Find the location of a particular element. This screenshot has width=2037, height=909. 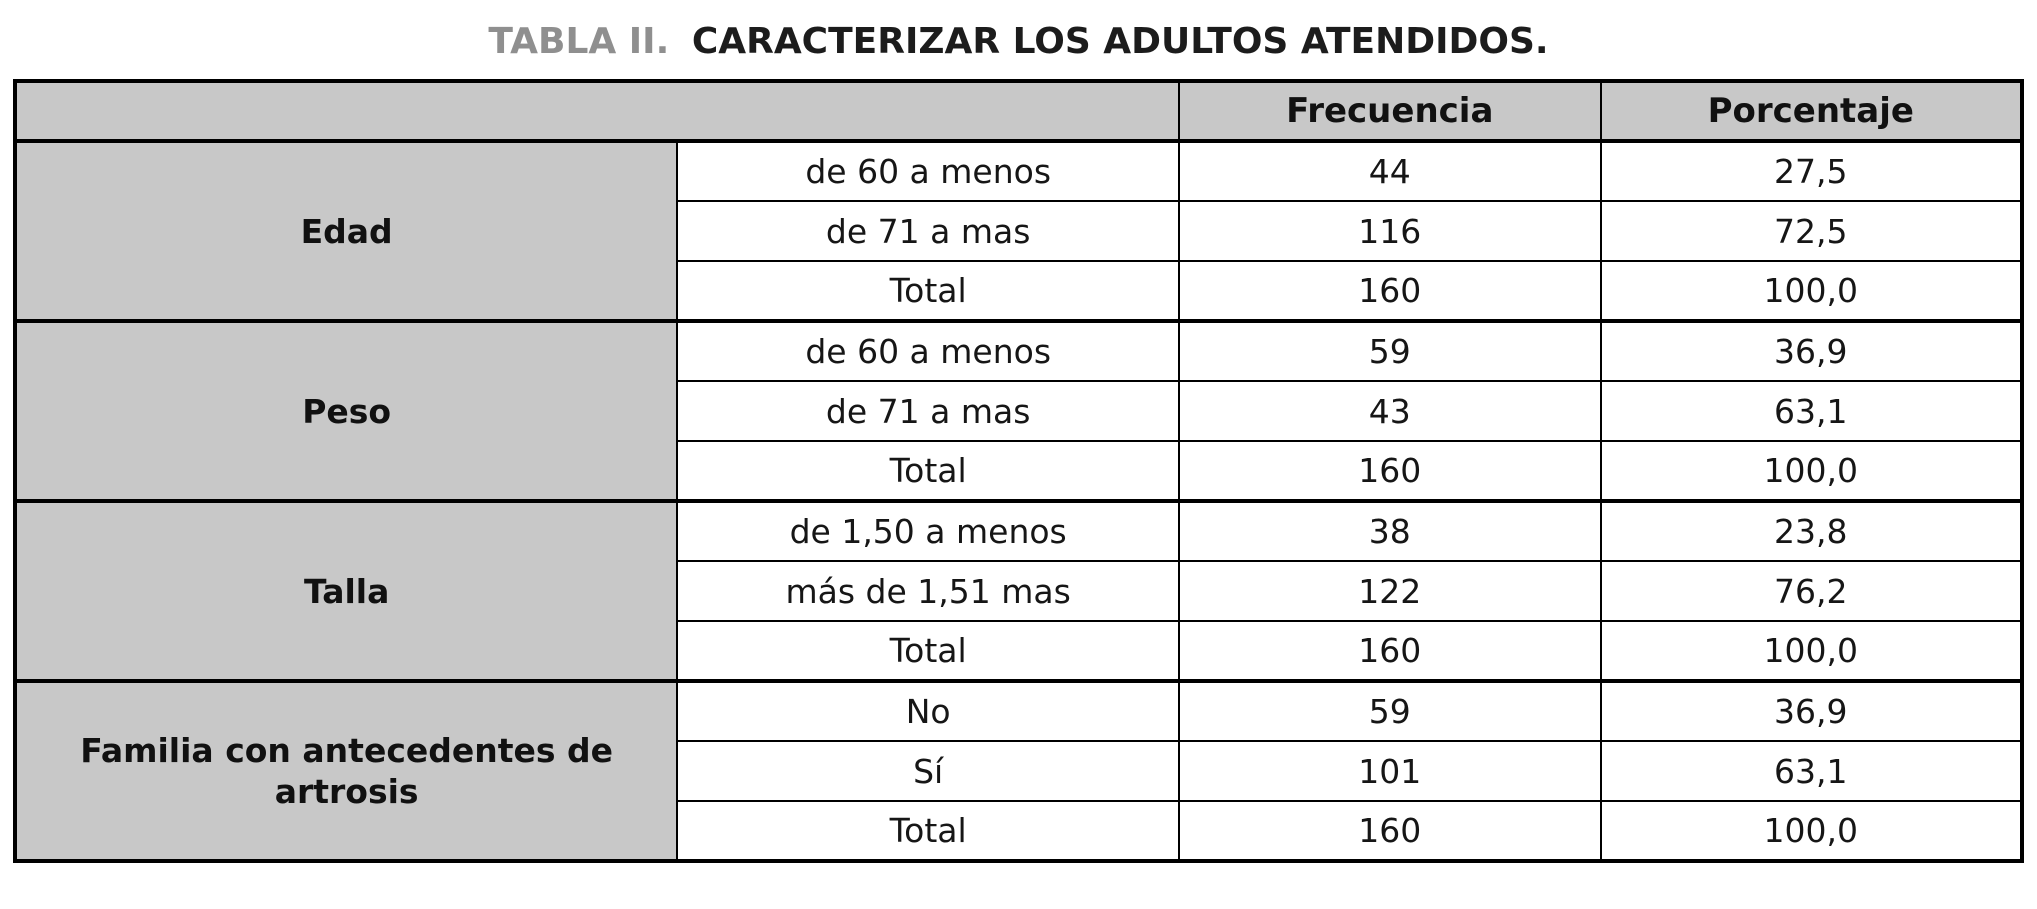

frecuencia-cell: 101 is located at coordinates (1390, 771).